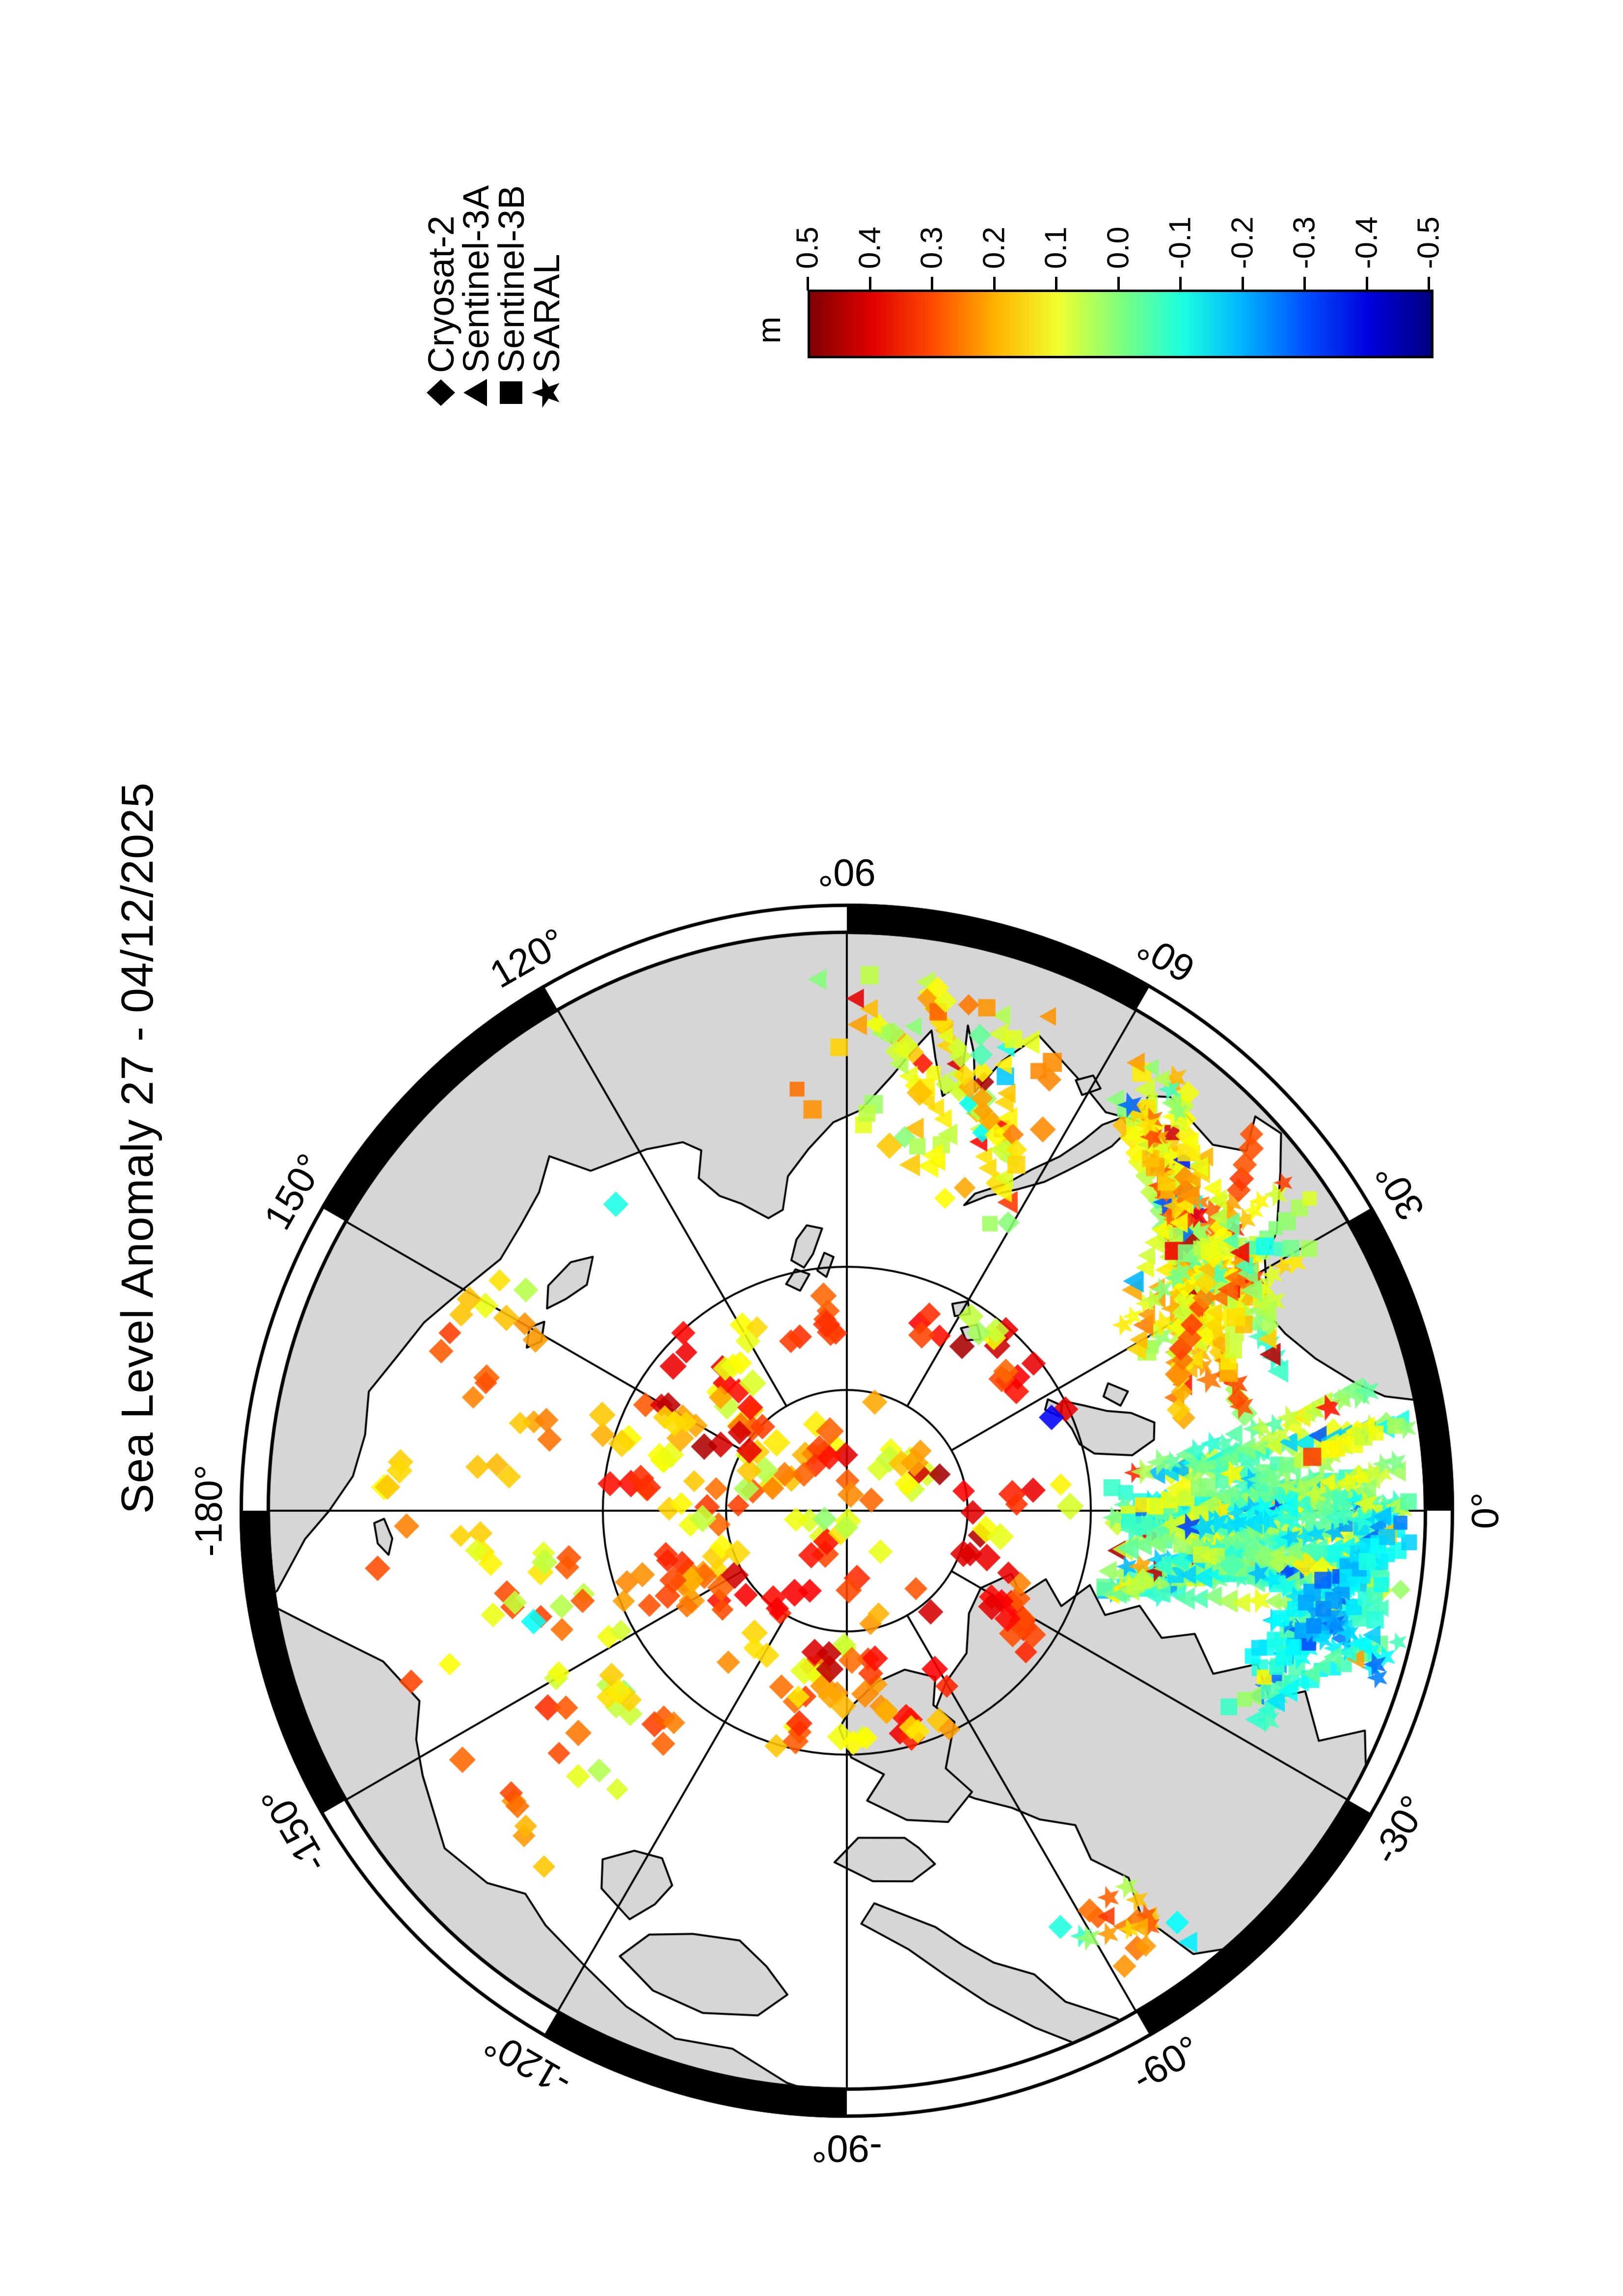  Describe the element at coordinates (769, 330) in the screenshot. I see `colorbar-unit-label: m` at that location.